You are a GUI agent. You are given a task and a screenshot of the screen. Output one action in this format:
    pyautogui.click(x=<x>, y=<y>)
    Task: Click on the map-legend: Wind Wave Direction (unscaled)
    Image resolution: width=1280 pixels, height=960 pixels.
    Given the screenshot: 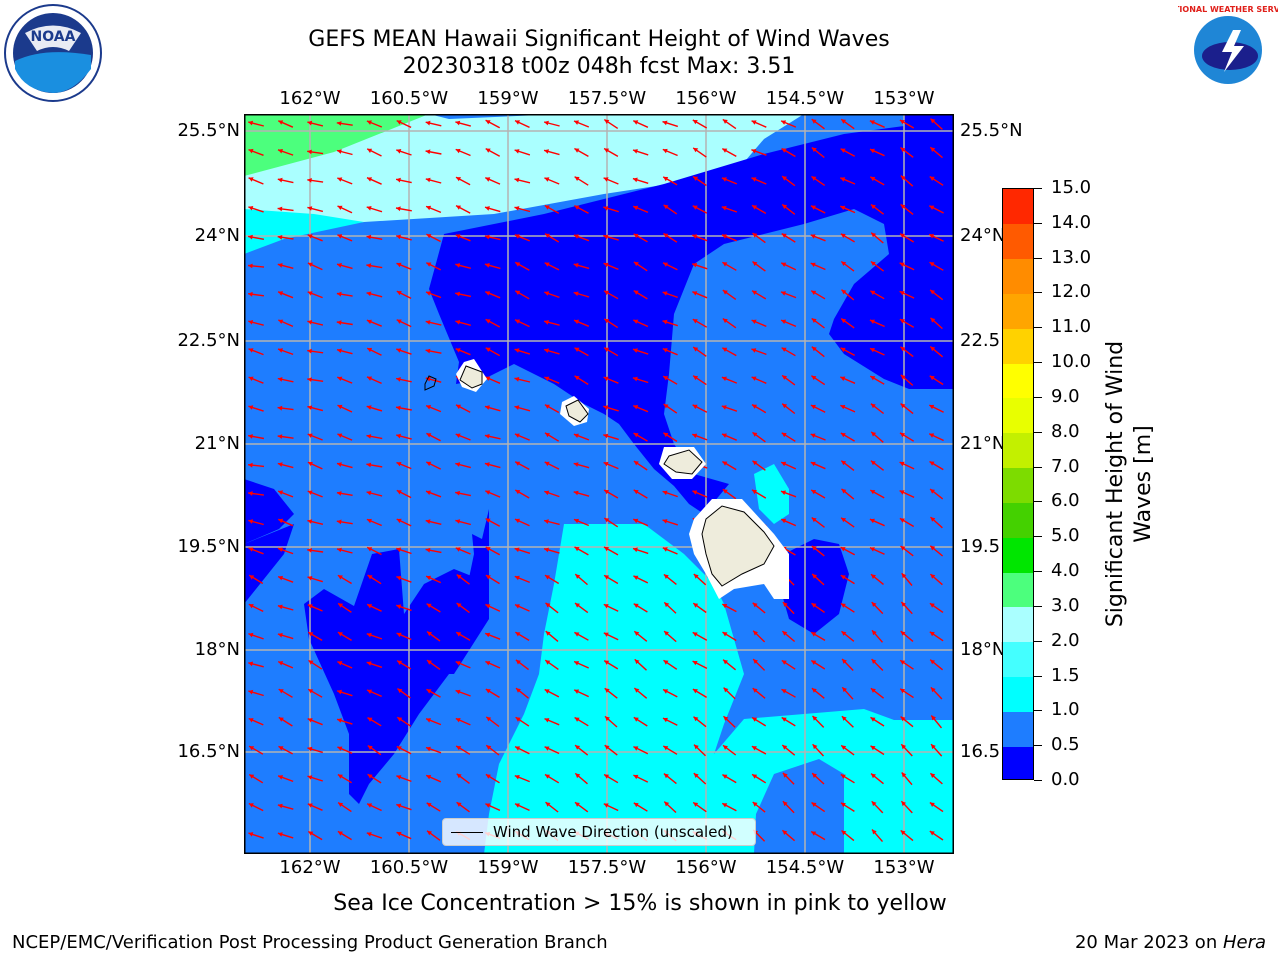 What is the action you would take?
    pyautogui.click(x=599, y=832)
    